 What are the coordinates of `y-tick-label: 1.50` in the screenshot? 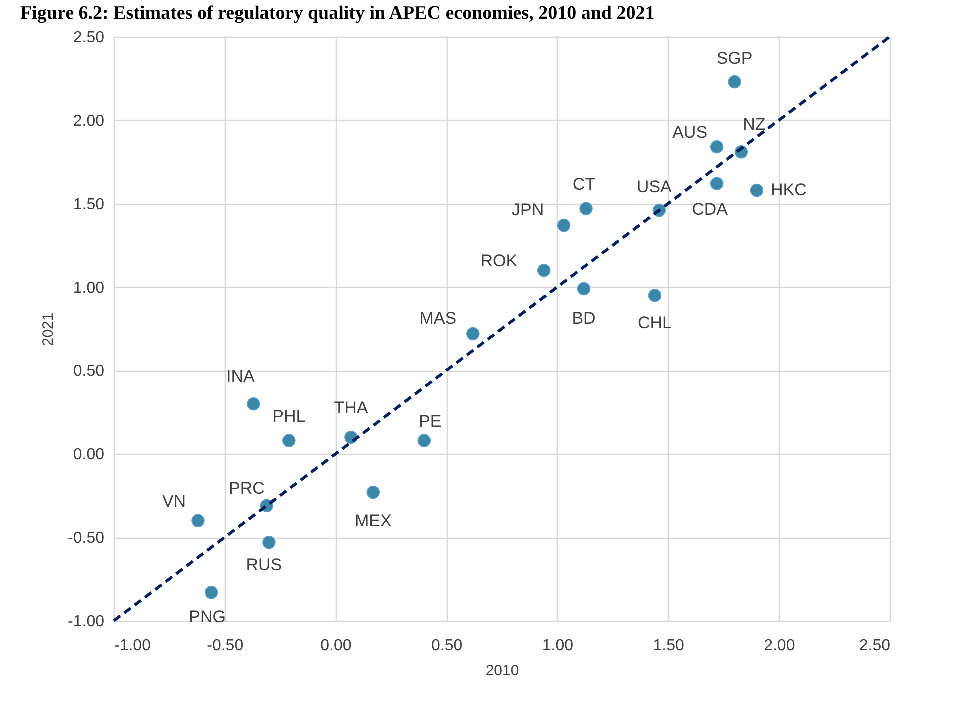 It's located at (89, 205).